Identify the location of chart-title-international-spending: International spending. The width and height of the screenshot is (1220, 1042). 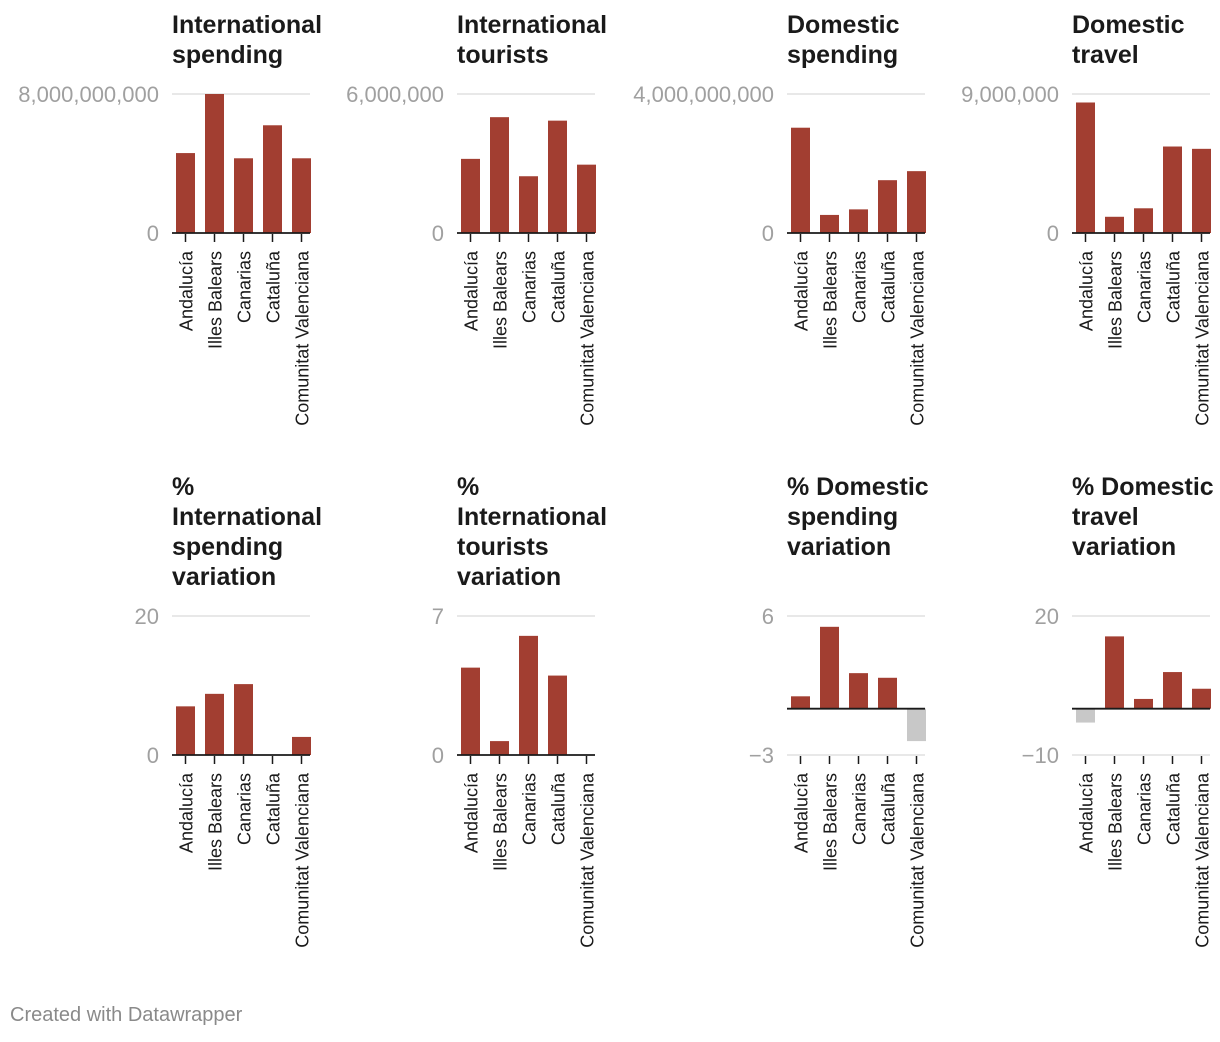
(247, 40).